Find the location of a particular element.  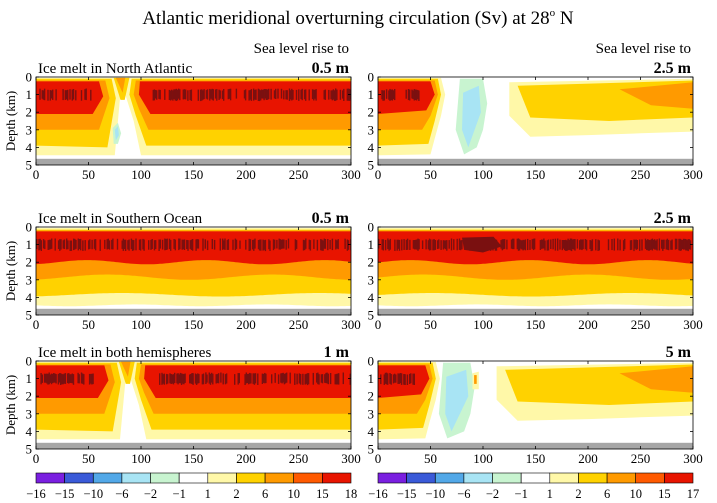

colorbar-label: 1 is located at coordinates (208, 494).